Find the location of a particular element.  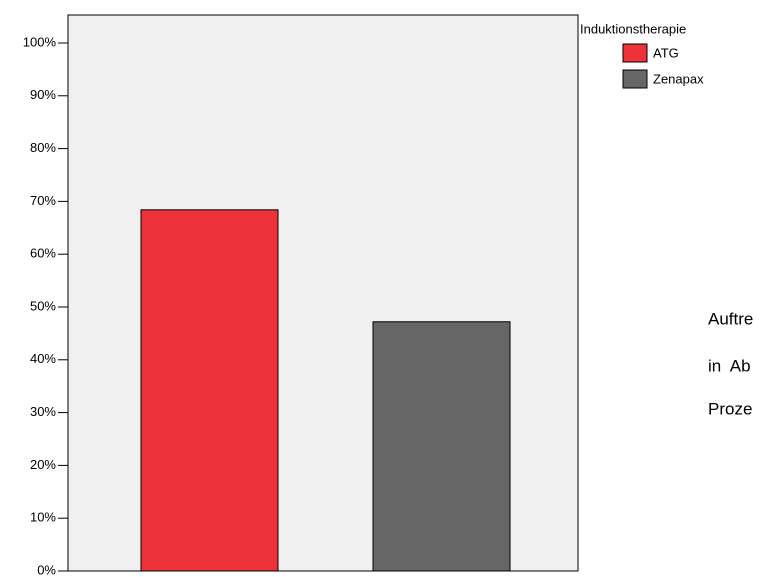

y-tick-label: 50% is located at coordinates (43, 305).